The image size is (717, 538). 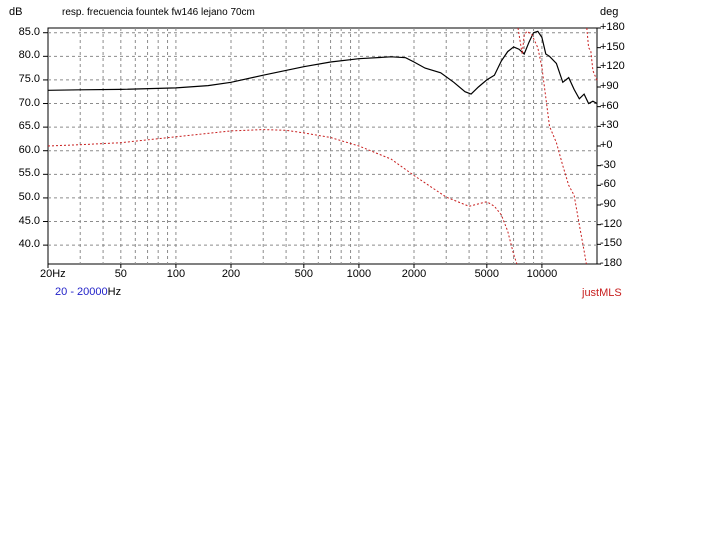 I want to click on ytick-right-label: +150, so click(x=612, y=46).